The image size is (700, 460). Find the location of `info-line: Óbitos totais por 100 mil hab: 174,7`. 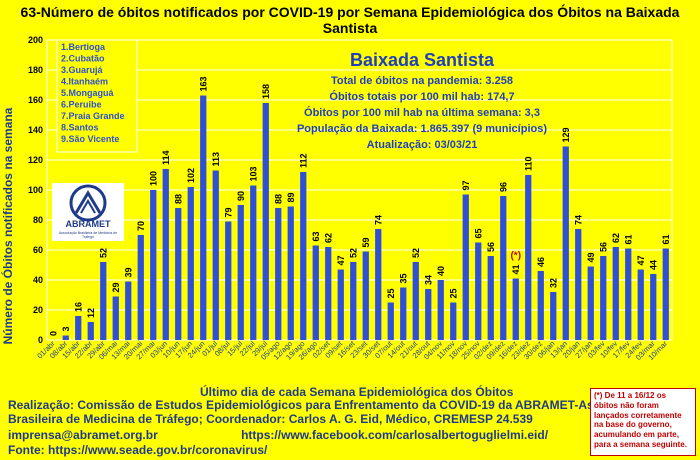

info-line: Óbitos totais por 100 mil hab: 174,7 is located at coordinates (421, 96).